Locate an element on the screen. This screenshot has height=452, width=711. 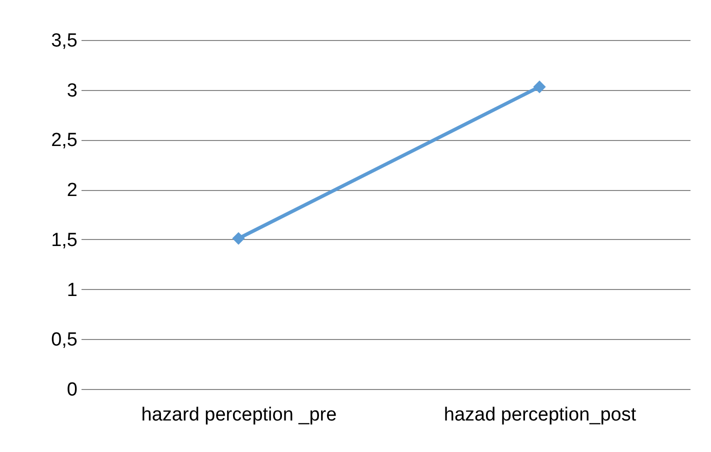
y-tick-label: 0,5 is located at coordinates (64, 340).